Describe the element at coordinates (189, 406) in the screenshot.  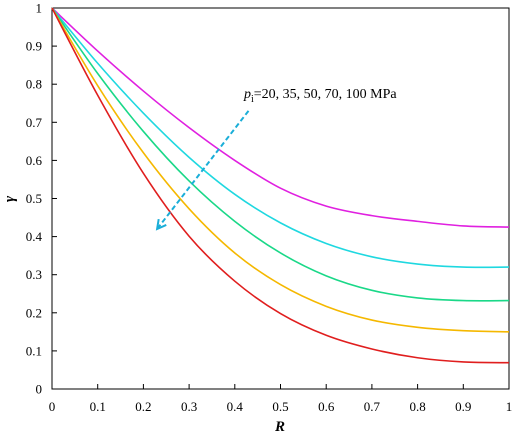
I see `x-tick-label: 0.3` at that location.